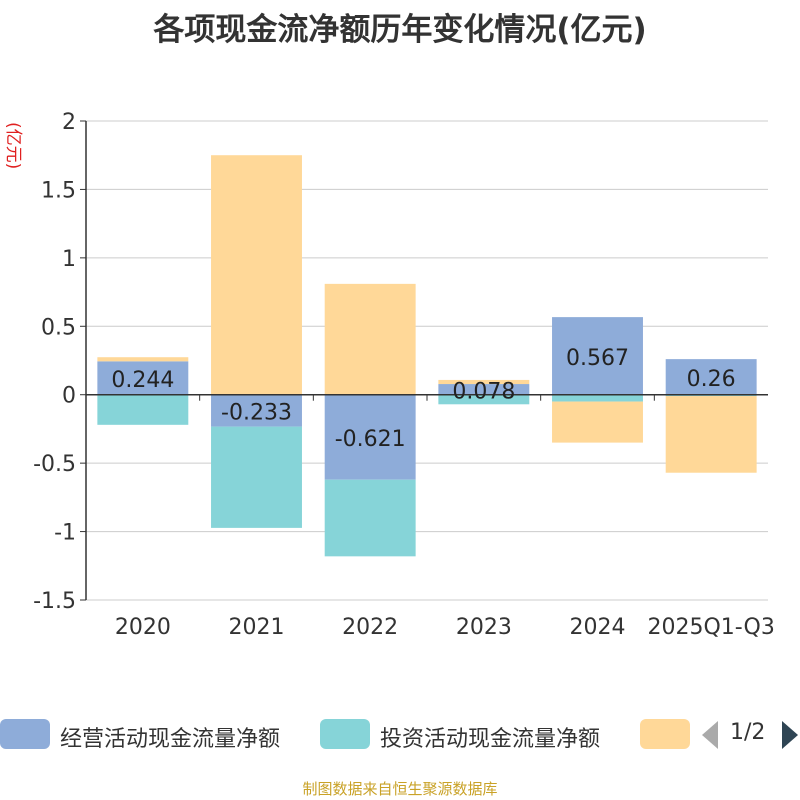  Describe the element at coordinates (256, 477) in the screenshot. I see `bar-1-2021` at that location.